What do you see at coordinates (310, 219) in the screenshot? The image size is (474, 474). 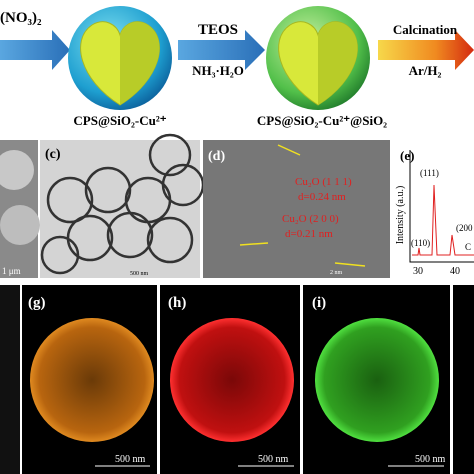 I see `annotation: Cu₂O (2 0 0)` at bounding box center [310, 219].